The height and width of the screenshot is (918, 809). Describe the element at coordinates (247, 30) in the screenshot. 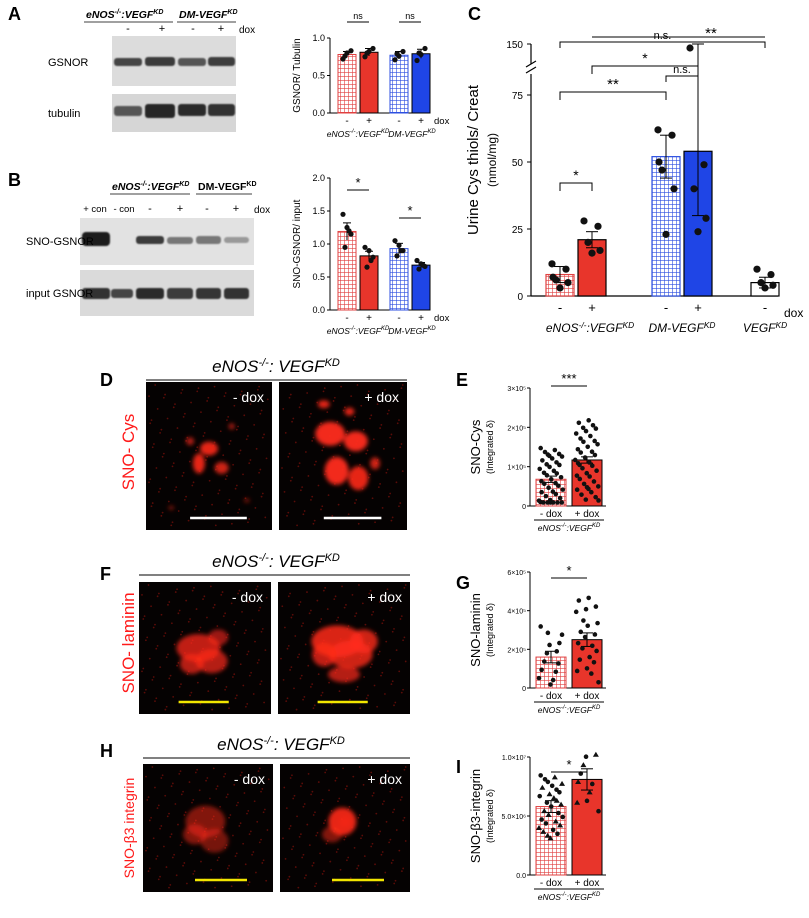

I see `panel-a-dox: dox` at that location.